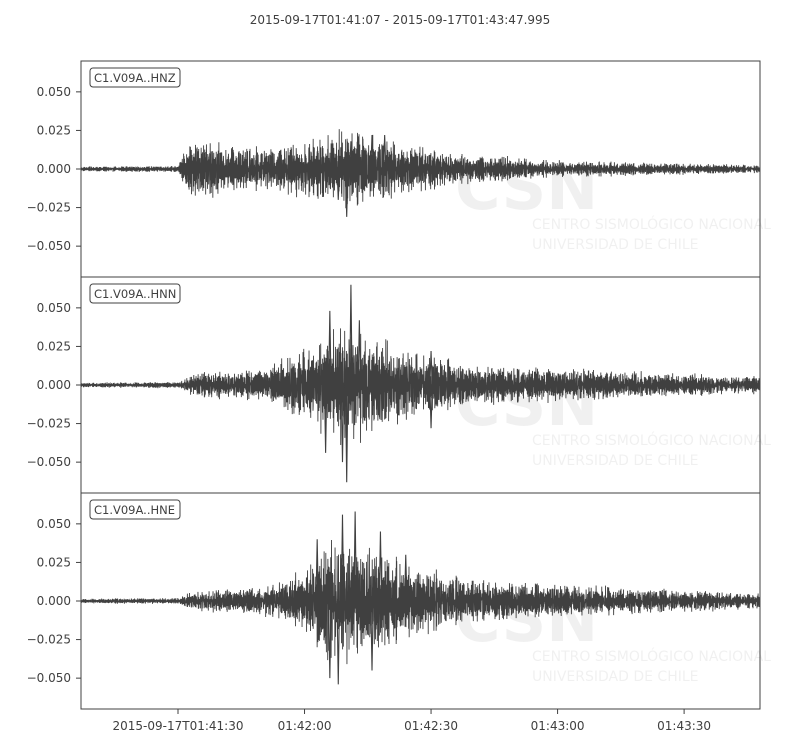  I want to click on x-tick-label: 2015-09-17T01:41:30, so click(178, 726).